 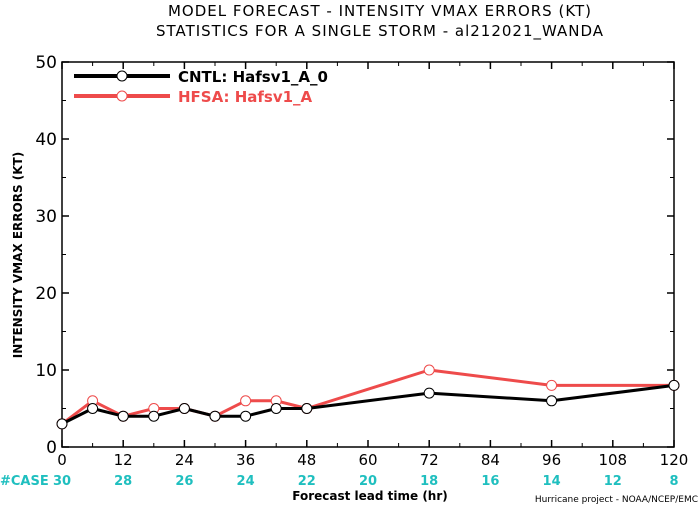 What do you see at coordinates (307, 481) in the screenshot?
I see `case-count: 22` at bounding box center [307, 481].